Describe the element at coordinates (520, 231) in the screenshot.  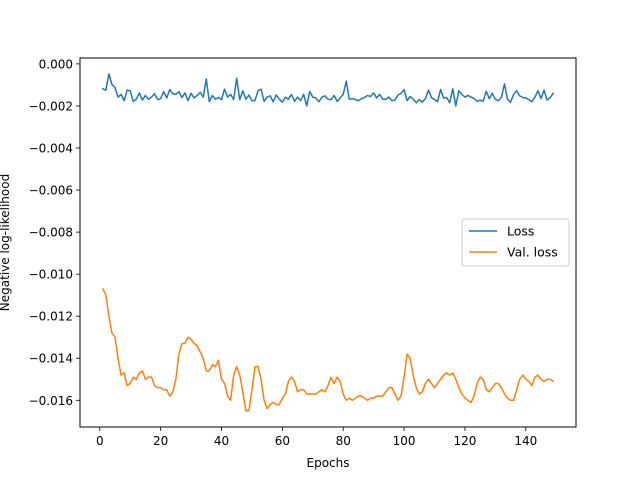
I see `legend-label: Loss` at that location.